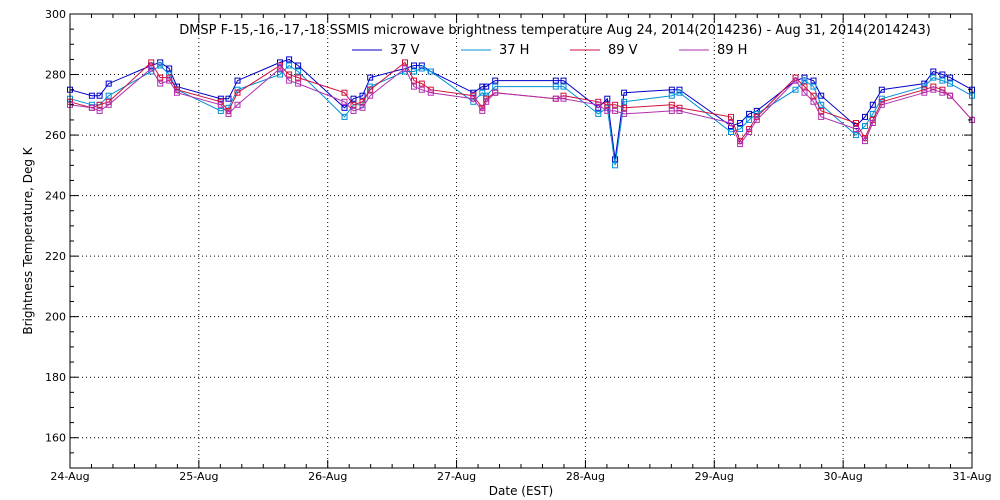 The width and height of the screenshot is (1000, 500). Describe the element at coordinates (514, 50) in the screenshot. I see `legend-label: 37 H` at that location.